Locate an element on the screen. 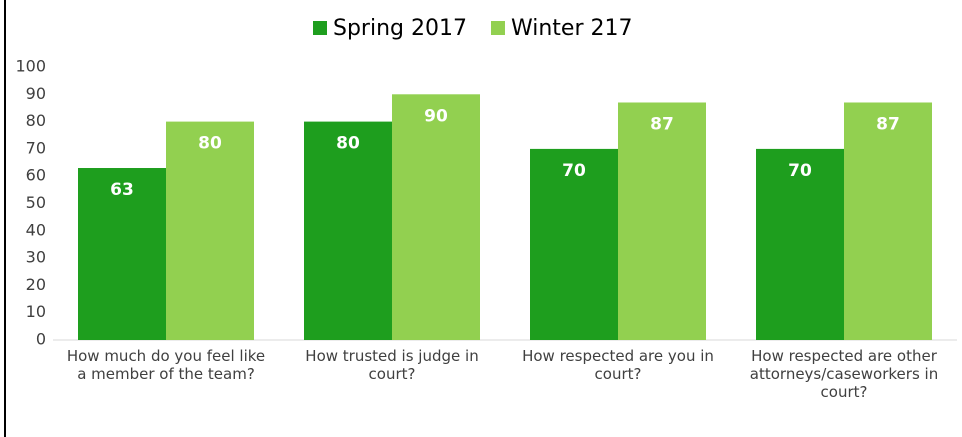 The width and height of the screenshot is (962, 437). legend-label: Spring 2017 is located at coordinates (400, 28).